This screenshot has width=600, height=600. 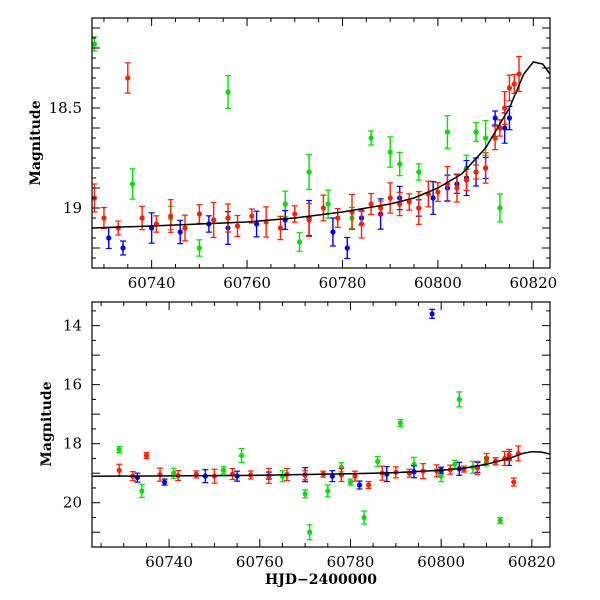 I want to click on bottom-y-tick-label: 16, so click(x=72, y=385).